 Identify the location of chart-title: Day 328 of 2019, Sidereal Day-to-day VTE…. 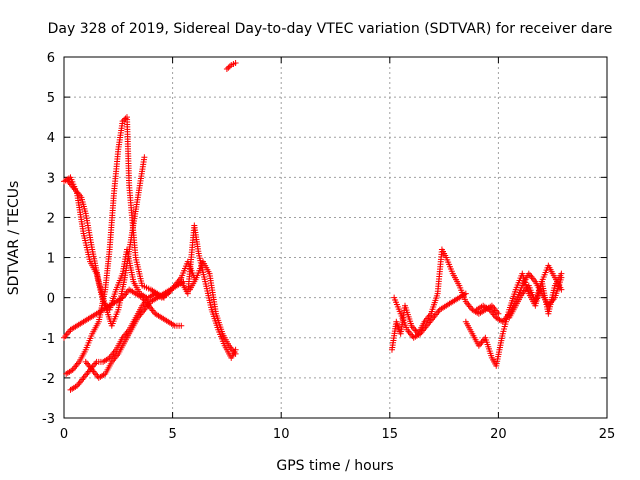
(330, 29).